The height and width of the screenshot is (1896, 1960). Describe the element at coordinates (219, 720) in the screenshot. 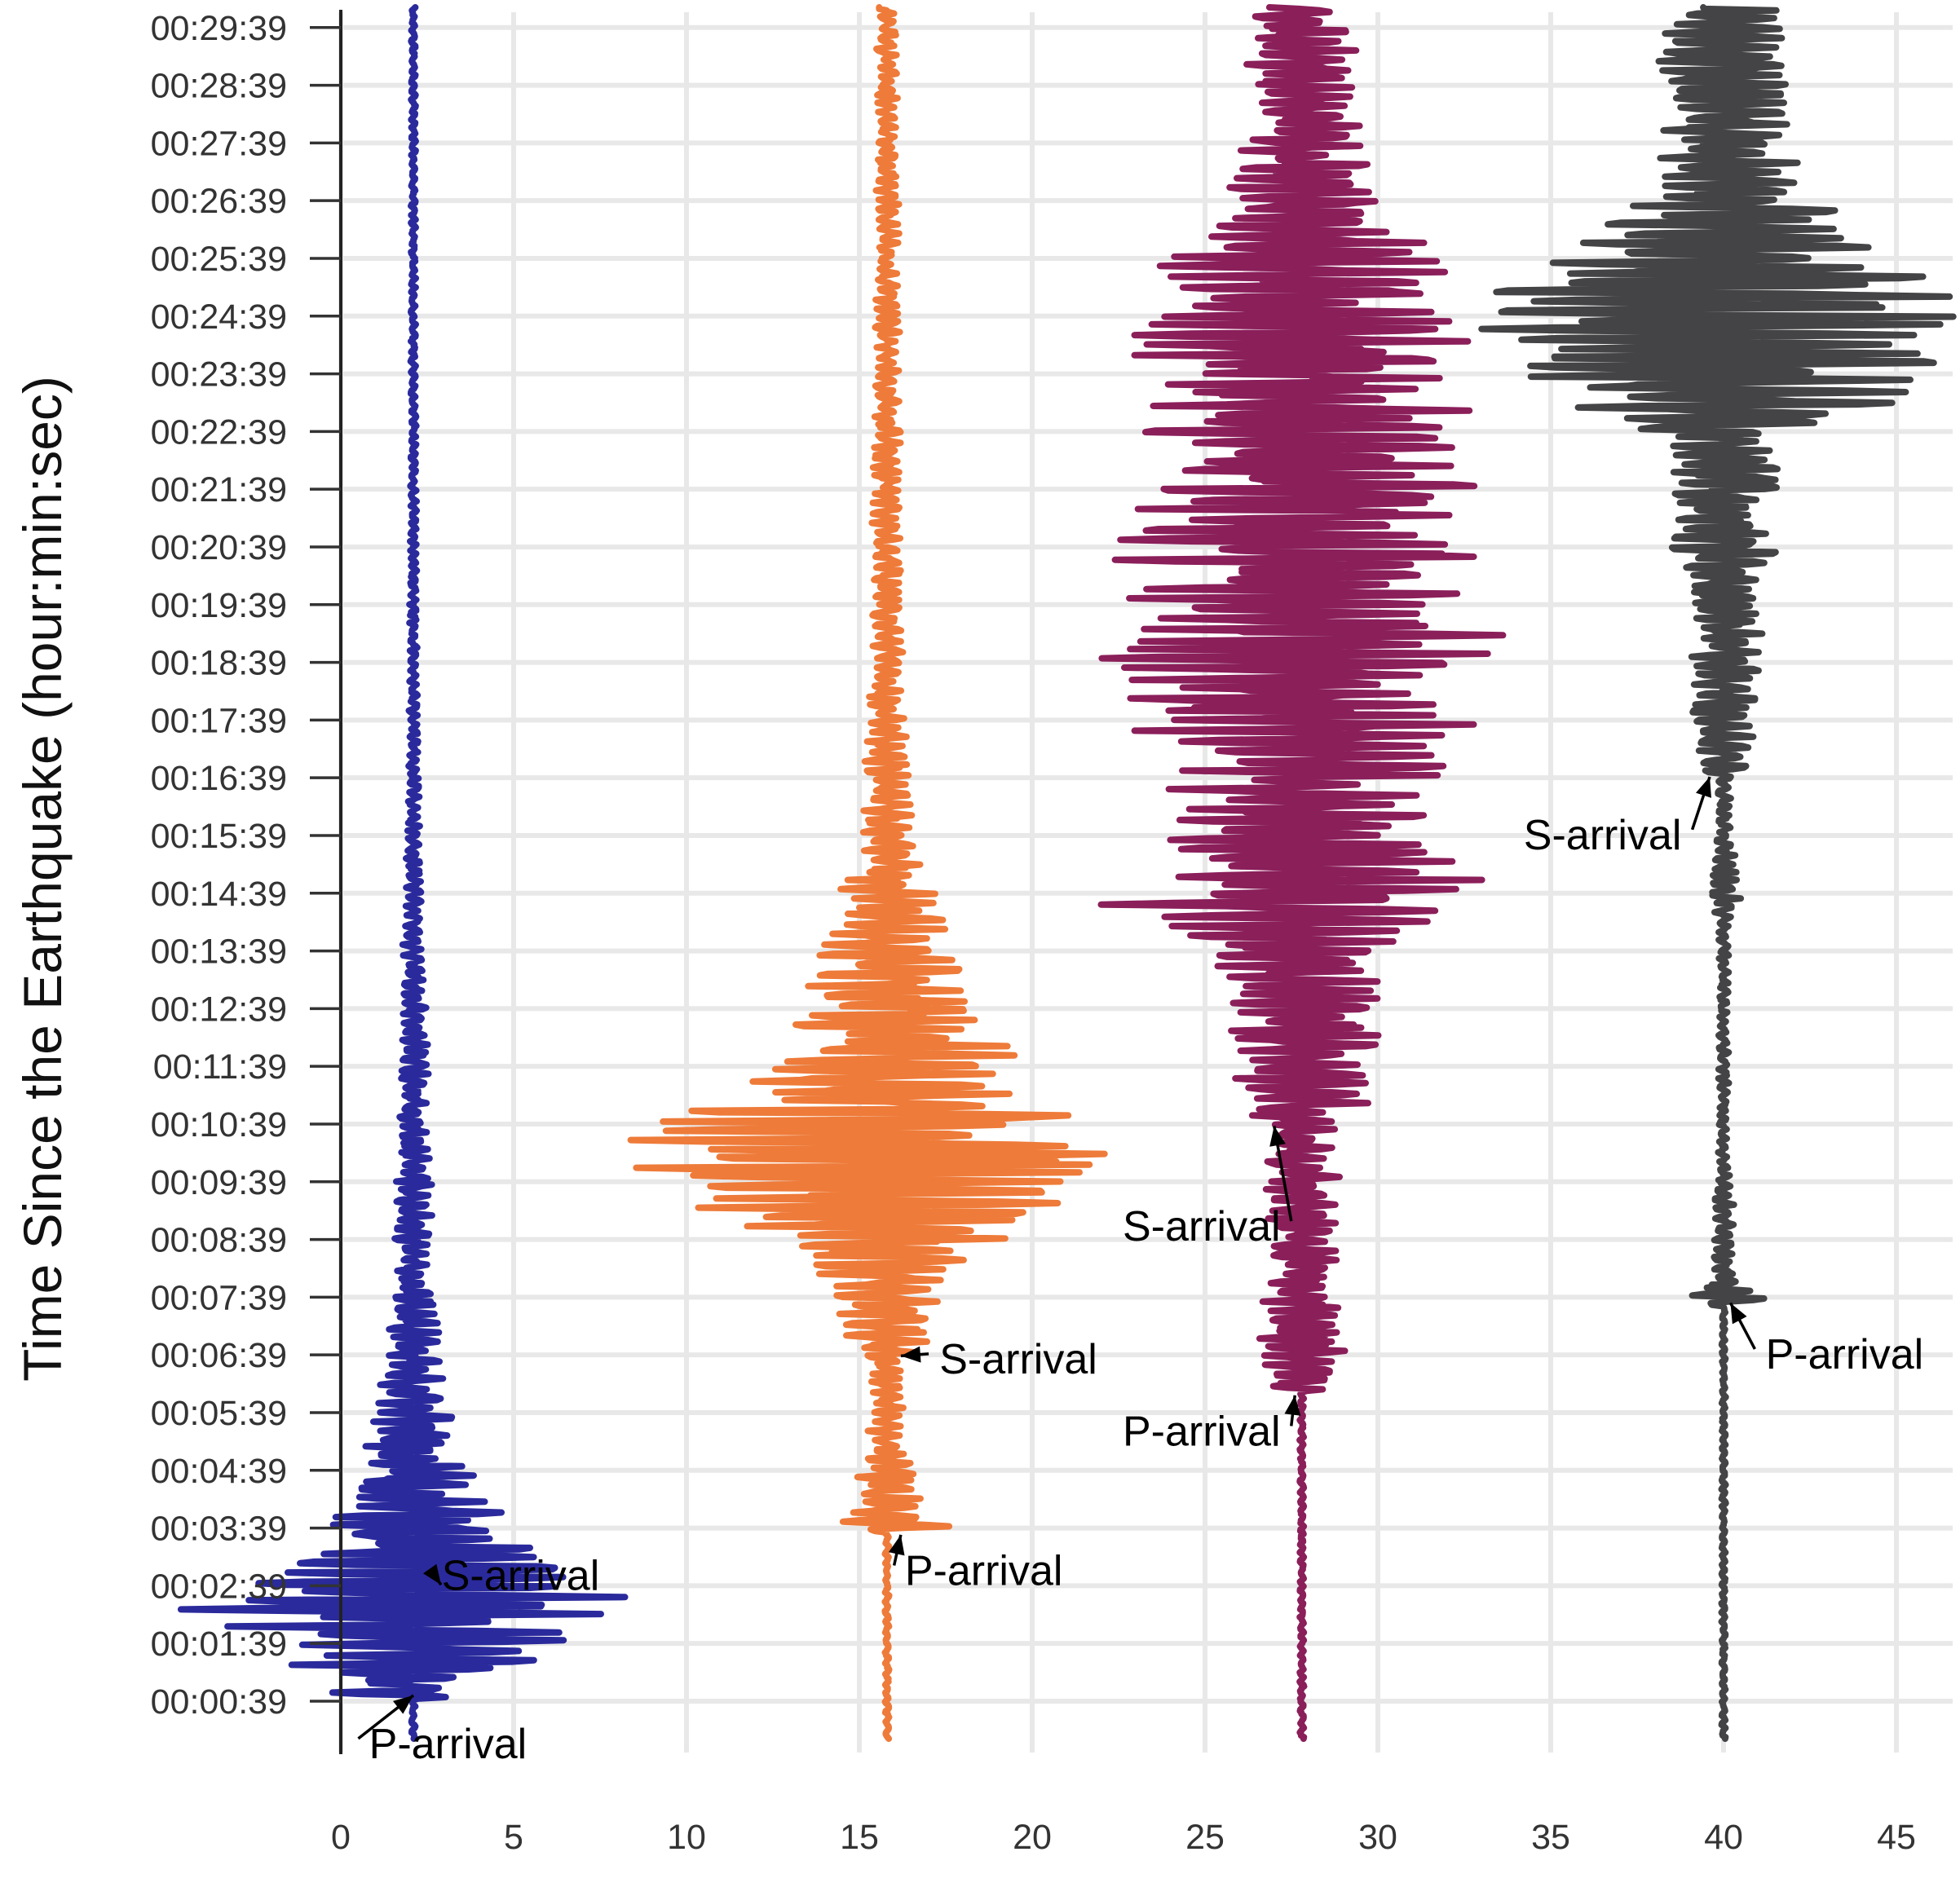

I see `y-tick-label: 00:17:39` at that location.